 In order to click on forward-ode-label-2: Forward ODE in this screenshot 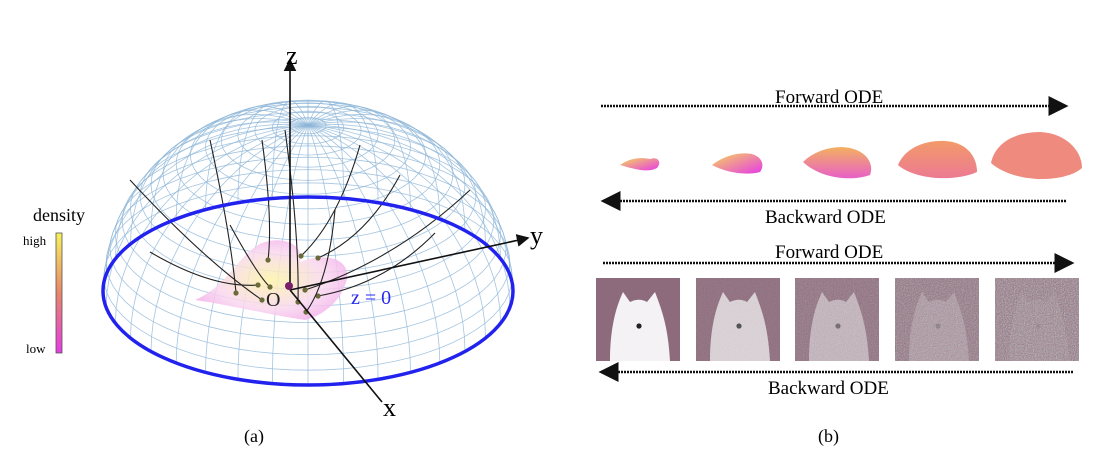, I will do `click(829, 252)`.